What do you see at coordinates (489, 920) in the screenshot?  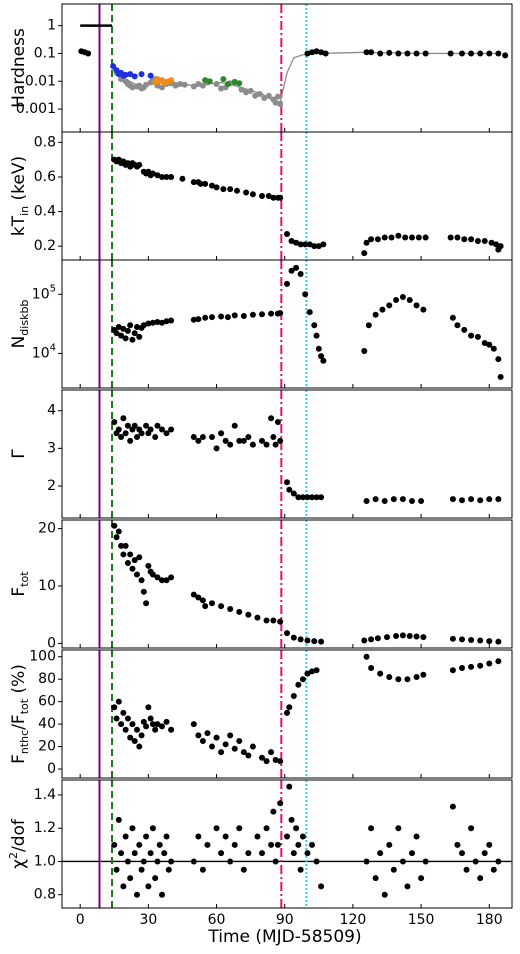 I see `x-tick-label: 180` at bounding box center [489, 920].